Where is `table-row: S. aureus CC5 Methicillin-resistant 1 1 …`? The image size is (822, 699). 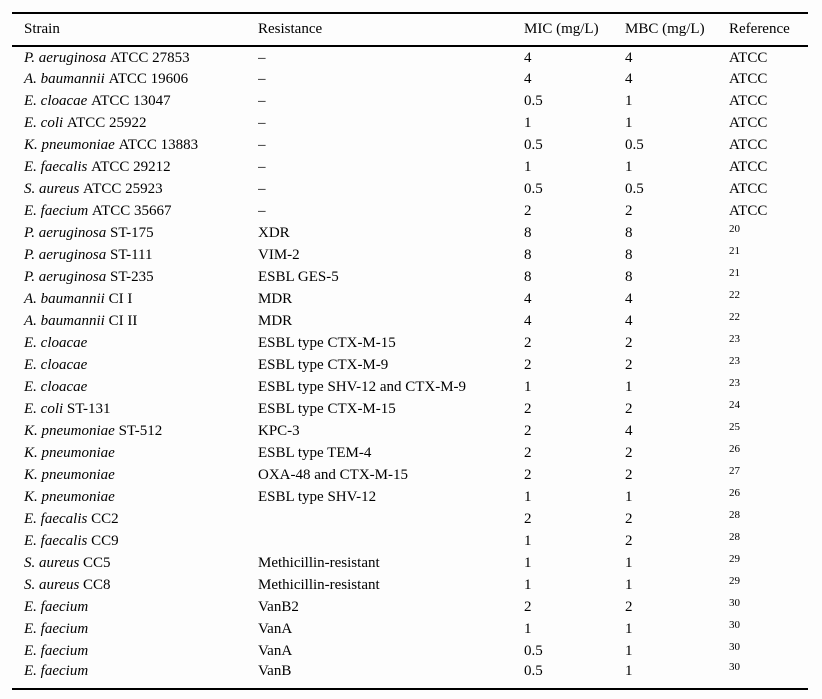
table-row: S. aureus CC5 Methicillin-resistant 1 1 … is located at coordinates (410, 563).